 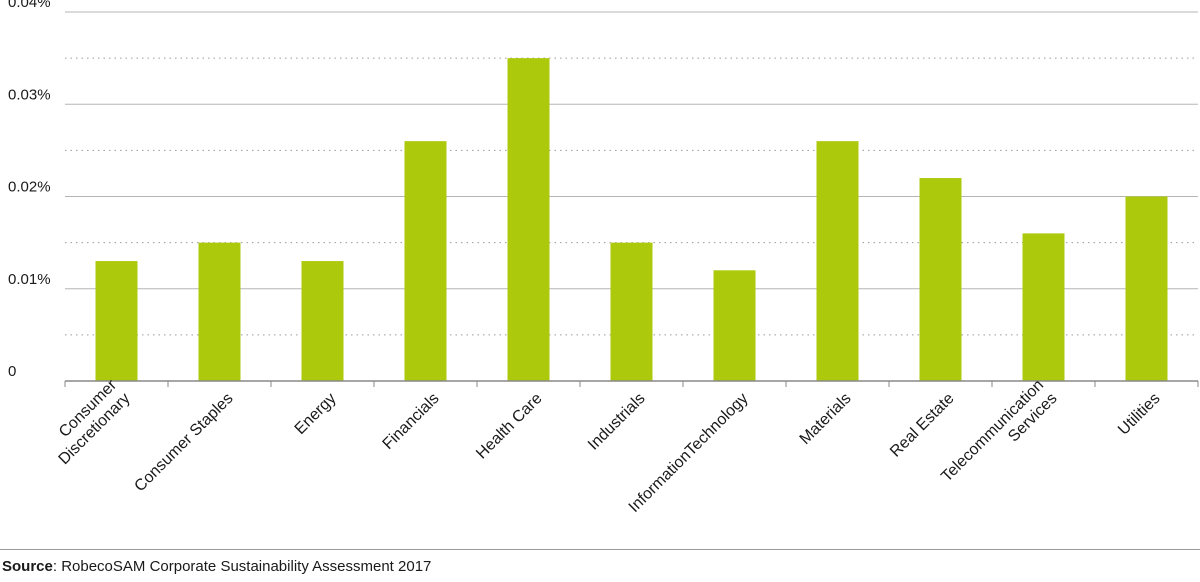 What do you see at coordinates (27, 566) in the screenshot?
I see `source-label: Source` at bounding box center [27, 566].